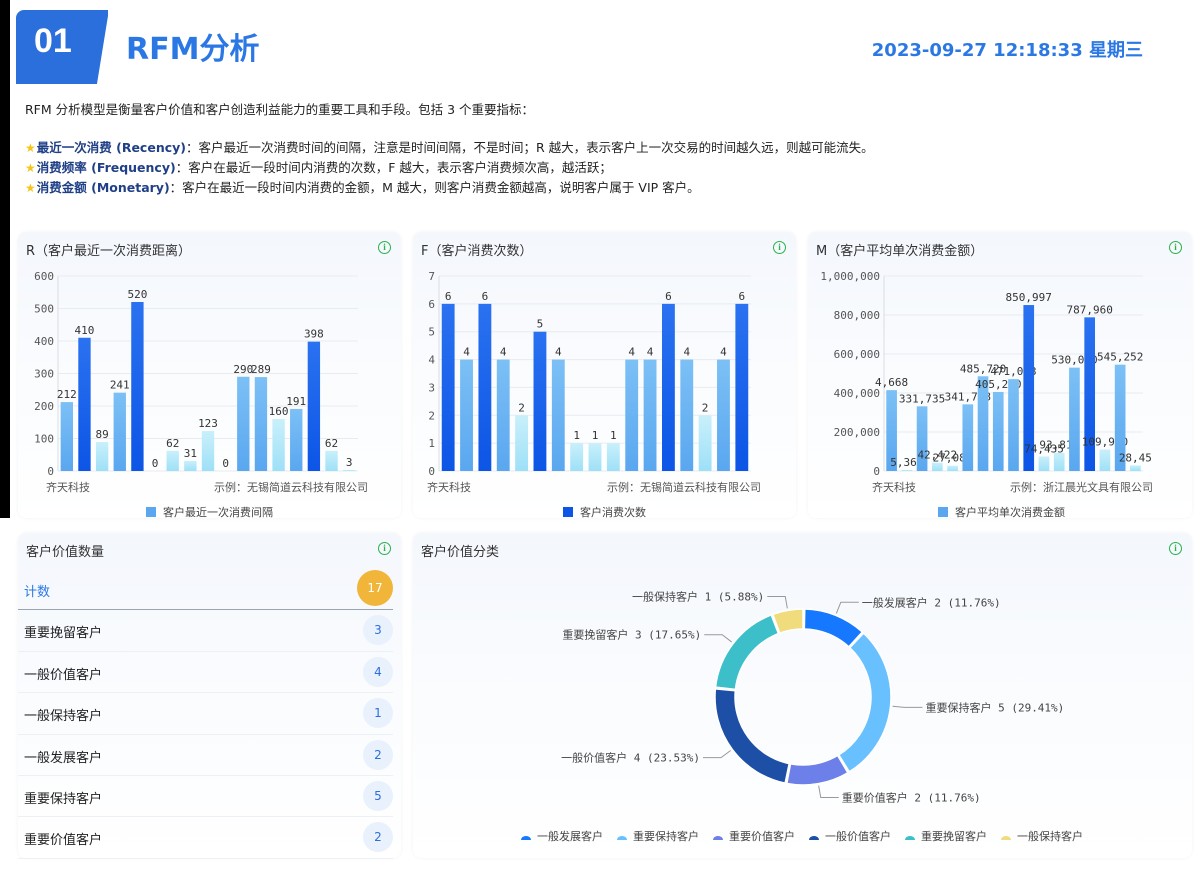  What do you see at coordinates (1050, 836) in the screenshot?
I see `legend-label: 一般保持客户` at bounding box center [1050, 836].